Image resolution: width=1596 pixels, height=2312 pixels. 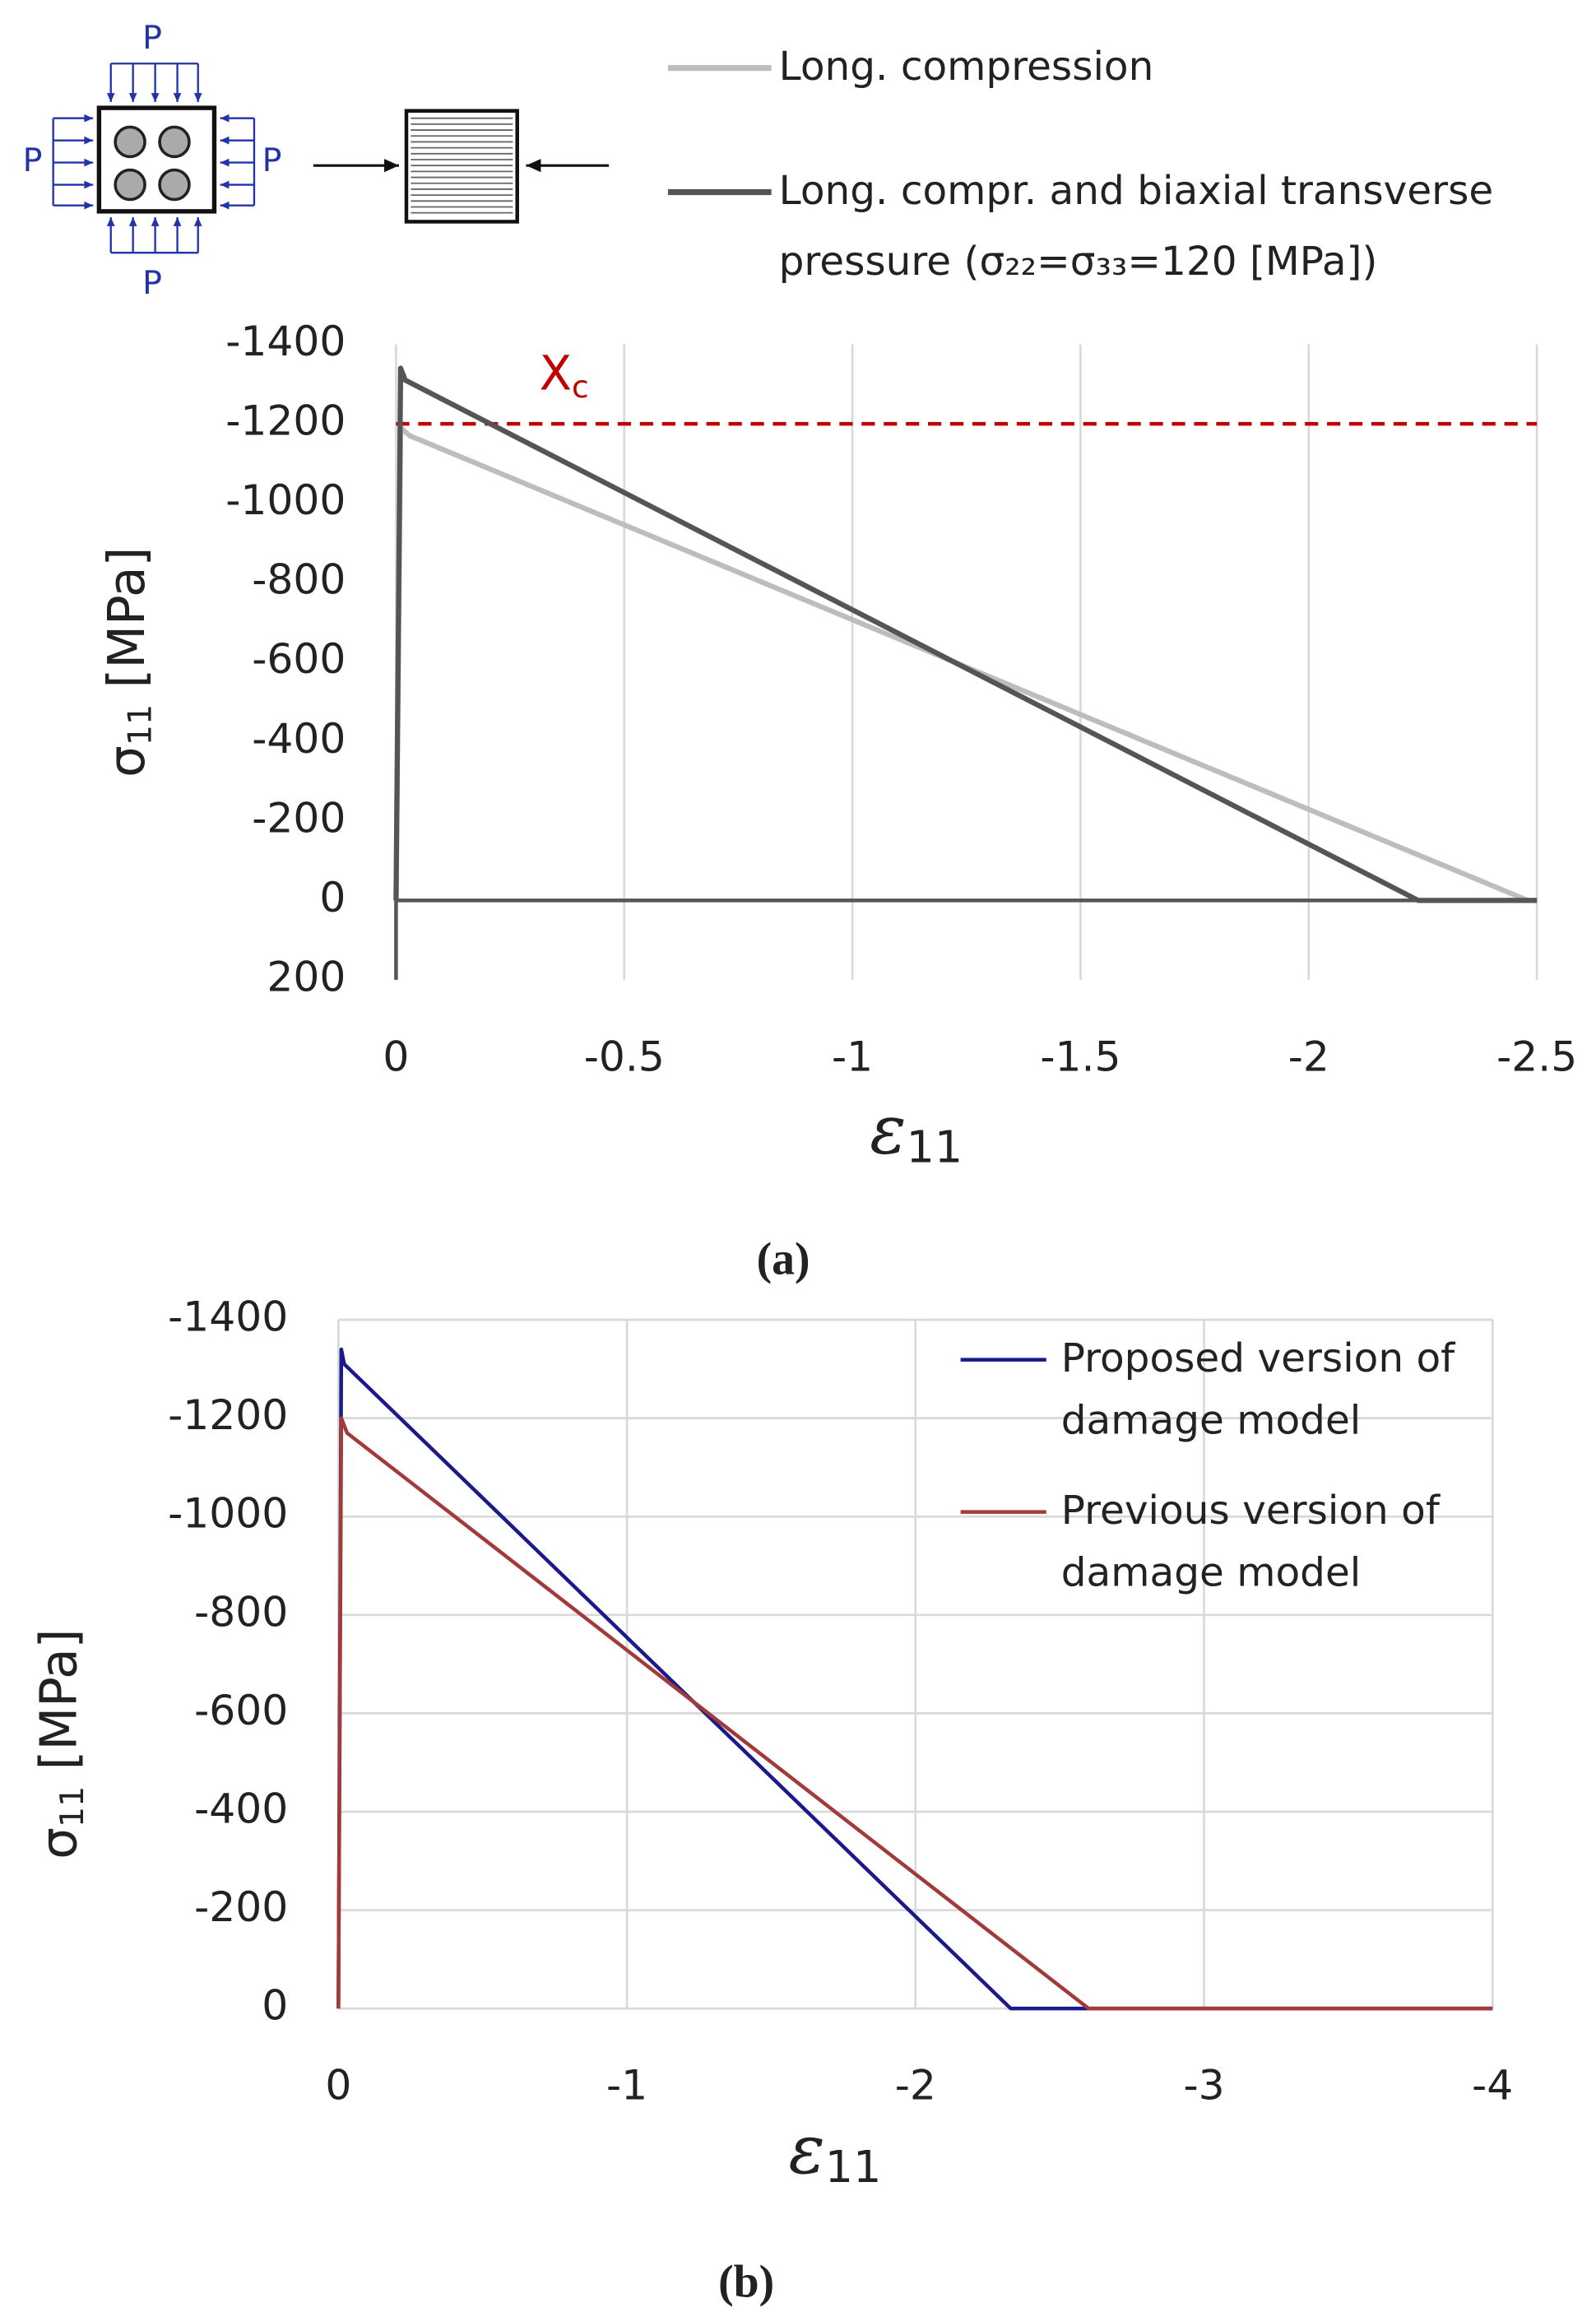 I want to click on cross-section, so click(x=156, y=159).